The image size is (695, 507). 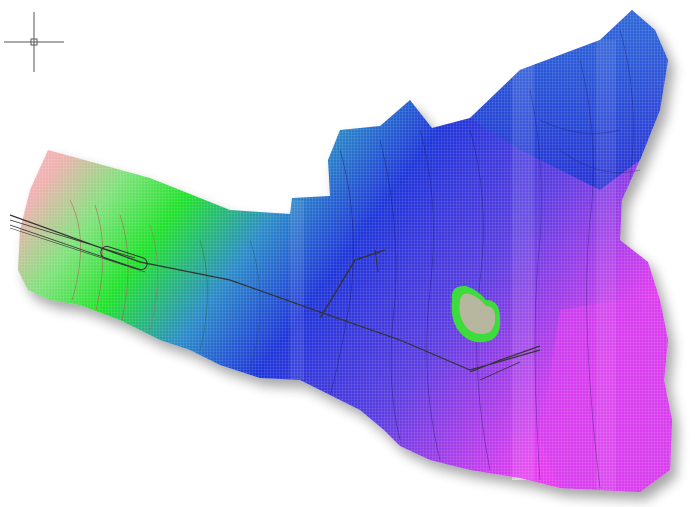 What do you see at coordinates (505, 359) in the screenshot?
I see `east-spur` at bounding box center [505, 359].